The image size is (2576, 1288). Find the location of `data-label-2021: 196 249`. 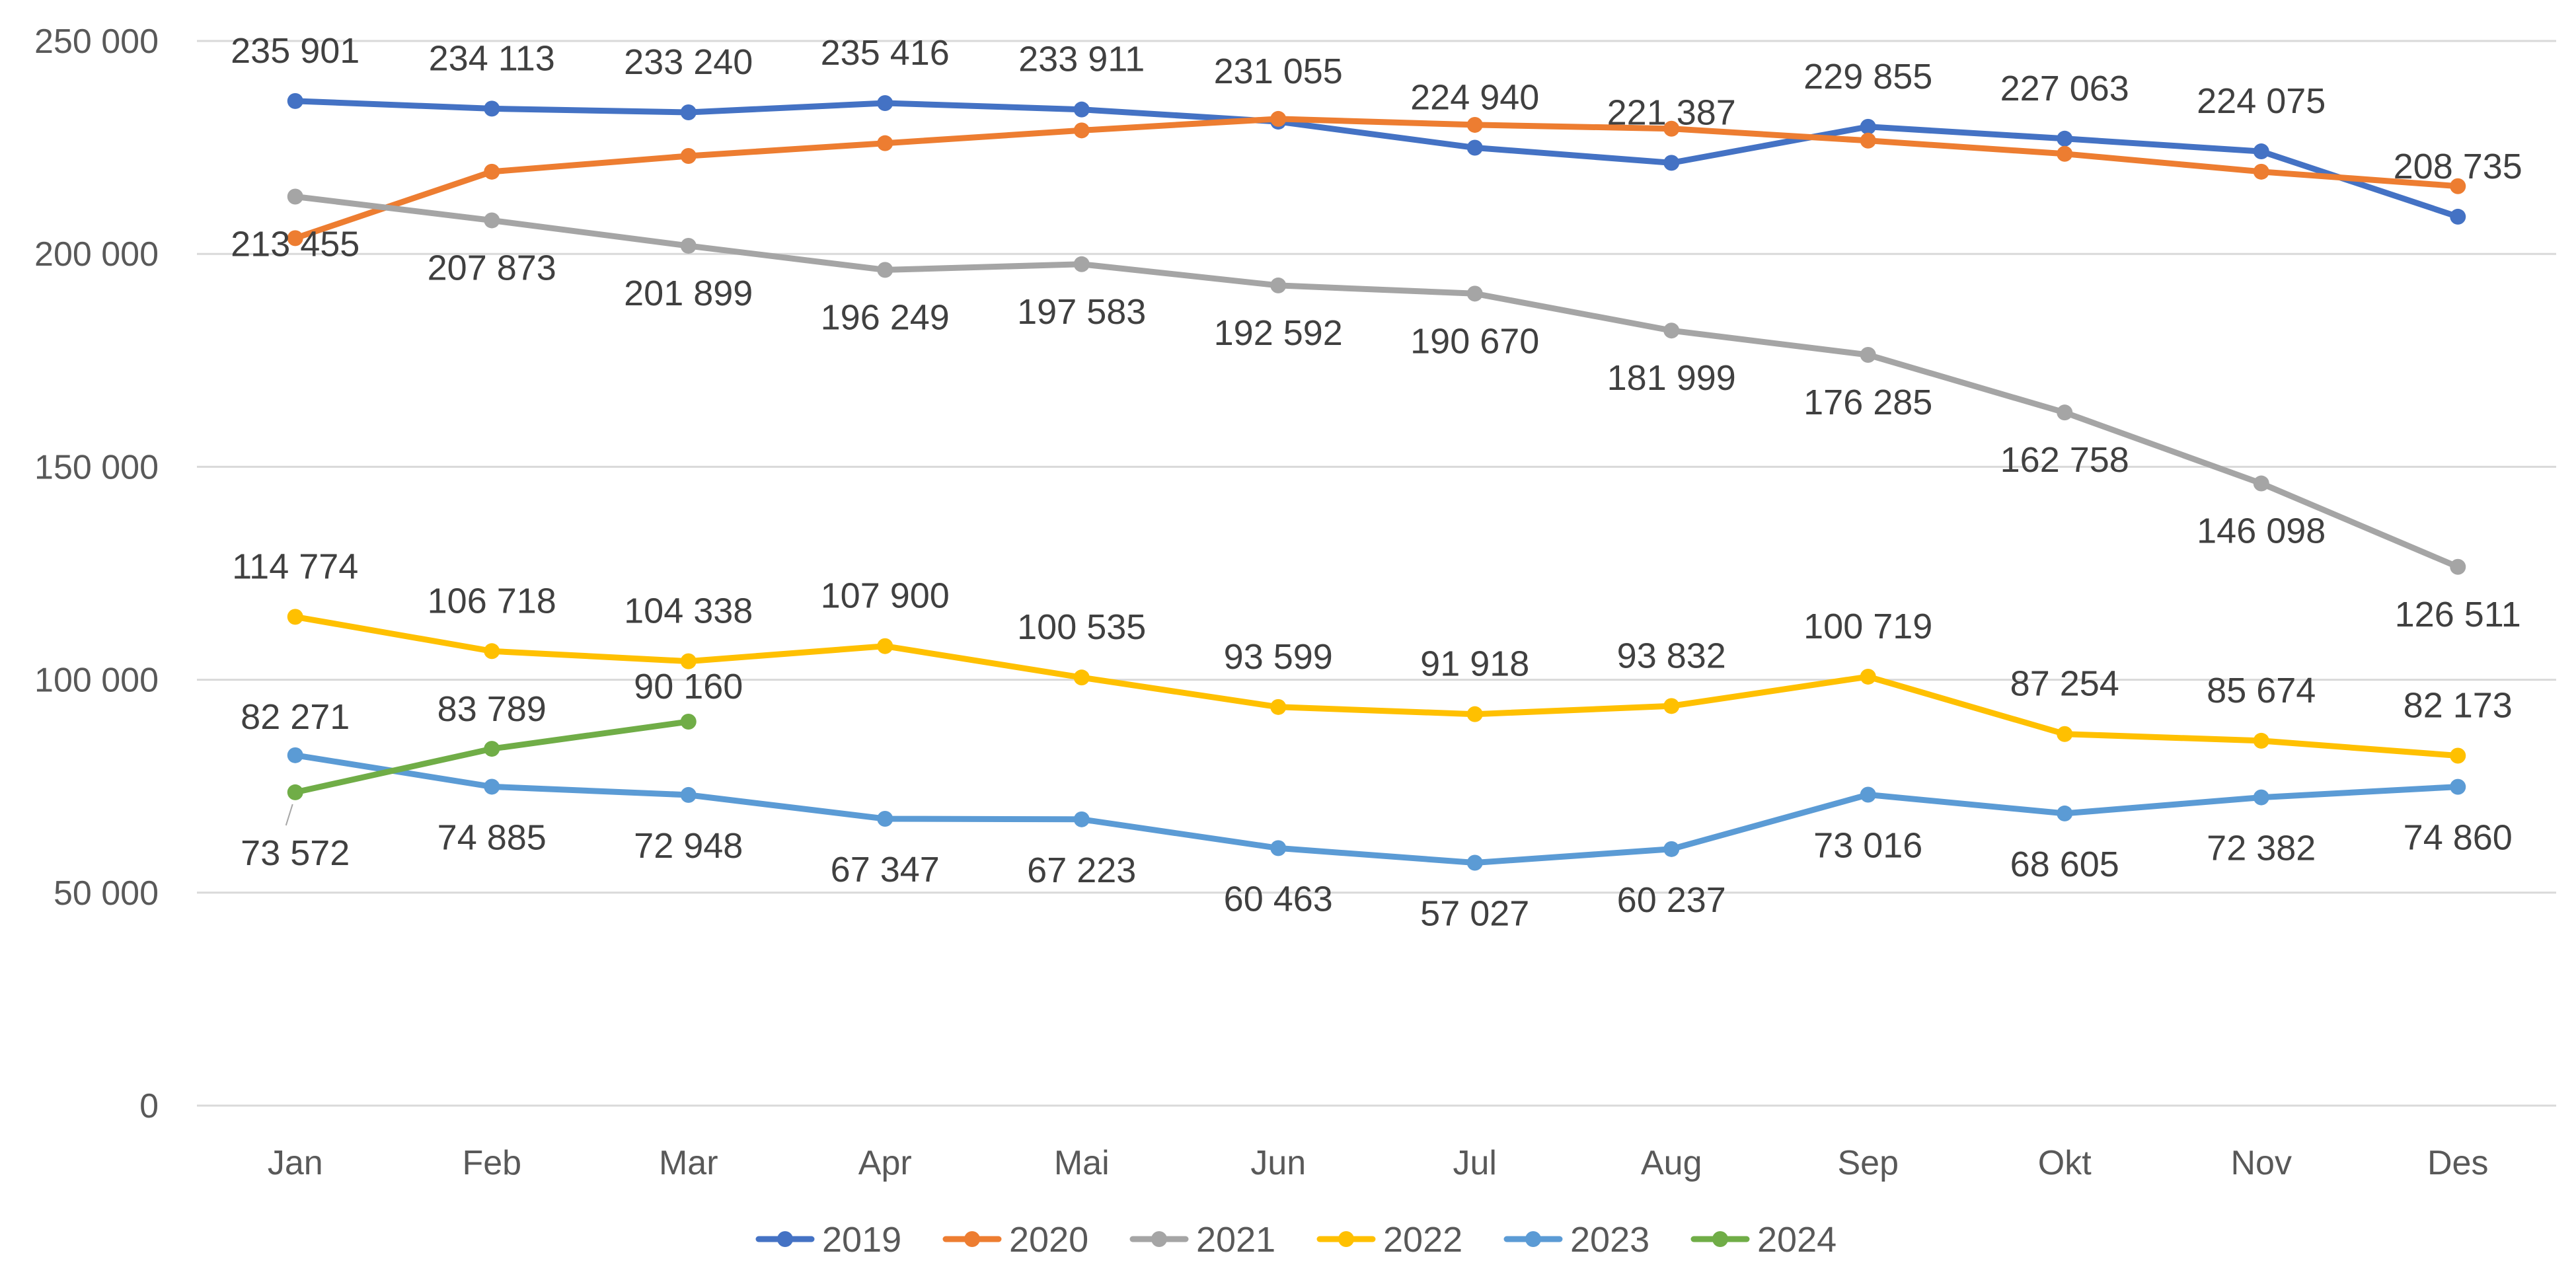

data-label-2021: 196 249 is located at coordinates (885, 317).